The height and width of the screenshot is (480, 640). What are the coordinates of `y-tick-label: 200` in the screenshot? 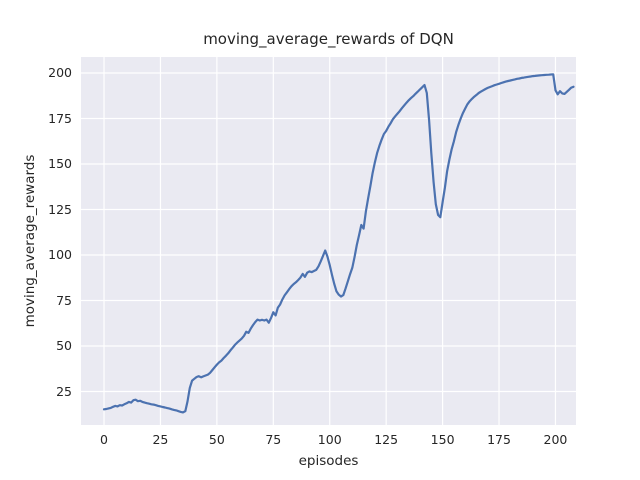 It's located at (60, 73).